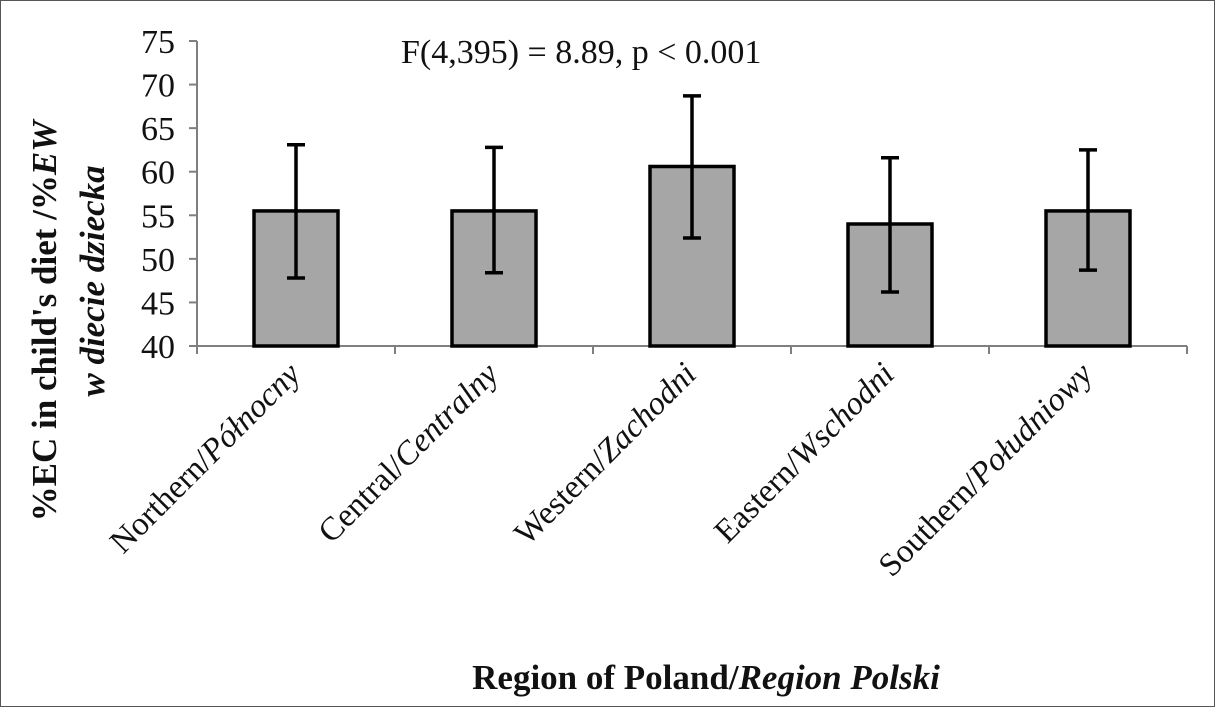 This screenshot has height=707, width=1215. I want to click on x-tick-label-regular: Southern/, so click(930, 525).